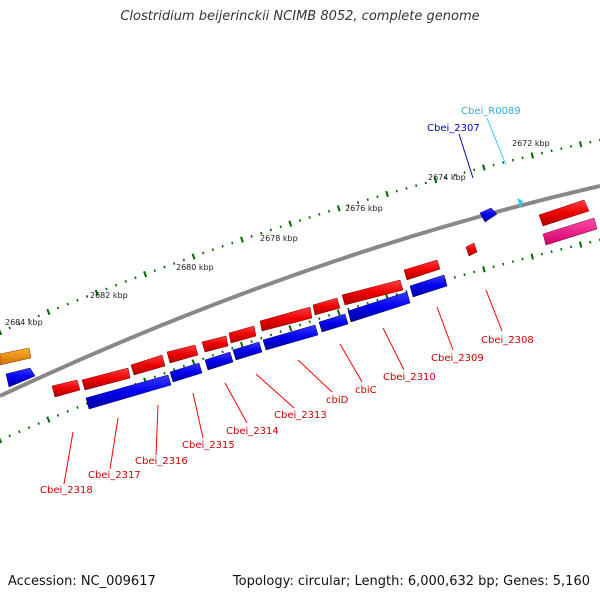  I want to click on label-cbei-2315: Cbei_2315, so click(208, 445).